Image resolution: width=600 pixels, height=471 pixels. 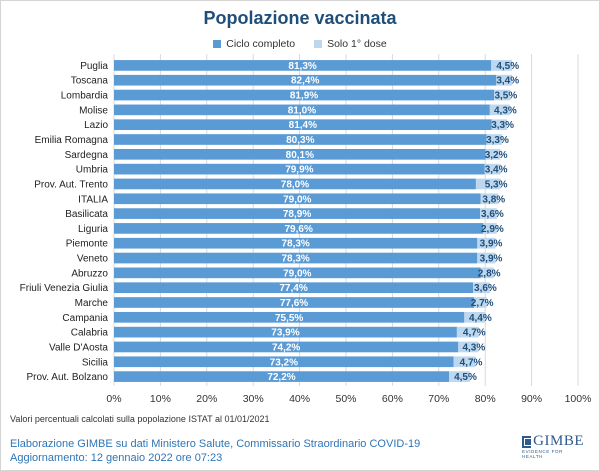 I want to click on category-label: Sardegna, so click(x=87, y=155).